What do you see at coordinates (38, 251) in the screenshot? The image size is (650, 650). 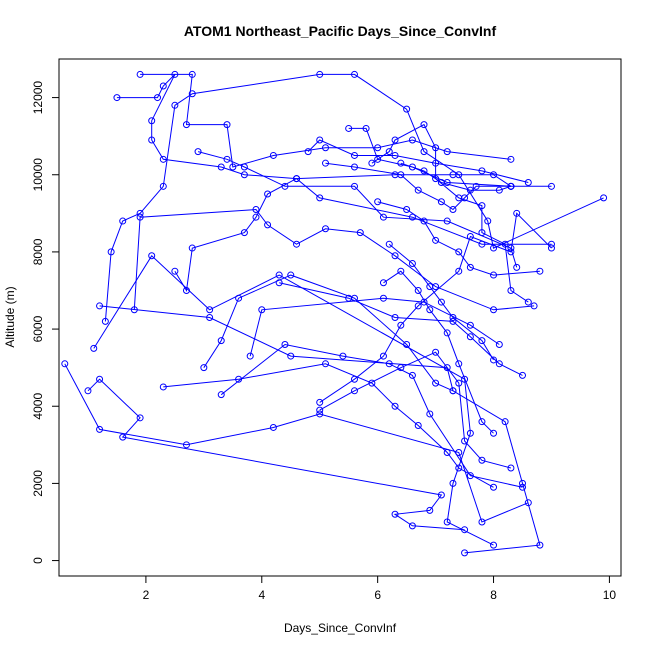 I see `y-tick-label: 8000` at bounding box center [38, 251].